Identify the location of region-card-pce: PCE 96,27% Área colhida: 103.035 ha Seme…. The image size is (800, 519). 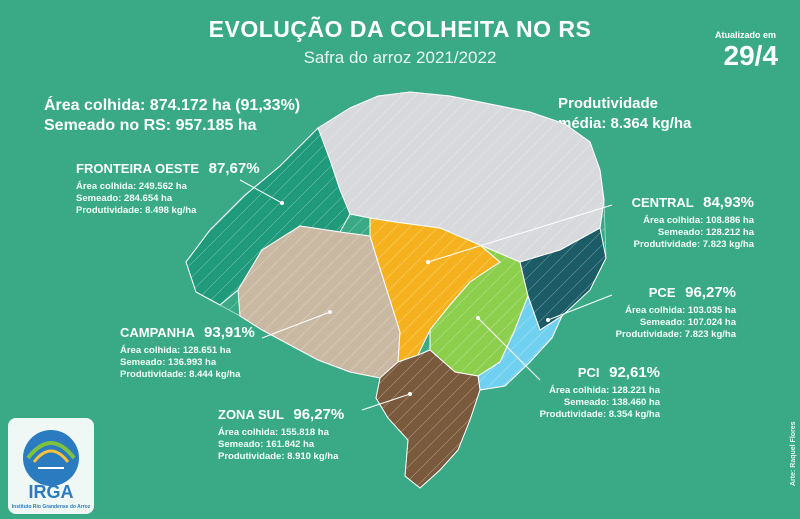
(660, 312).